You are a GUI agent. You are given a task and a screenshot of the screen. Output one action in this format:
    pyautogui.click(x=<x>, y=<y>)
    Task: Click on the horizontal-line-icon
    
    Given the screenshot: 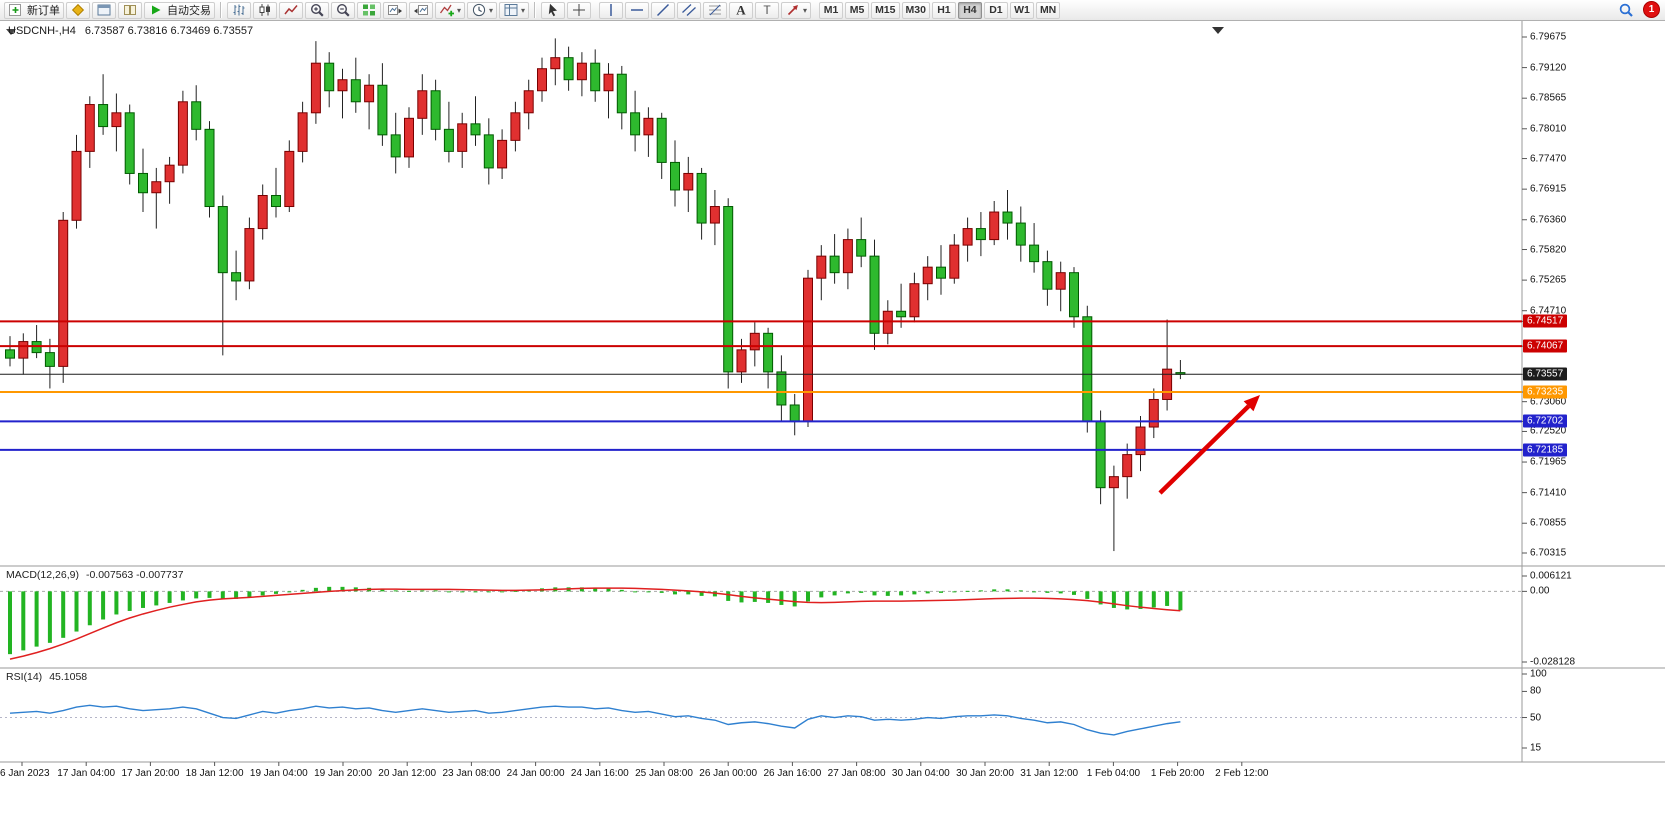 What is the action you would take?
    pyautogui.click(x=637, y=10)
    